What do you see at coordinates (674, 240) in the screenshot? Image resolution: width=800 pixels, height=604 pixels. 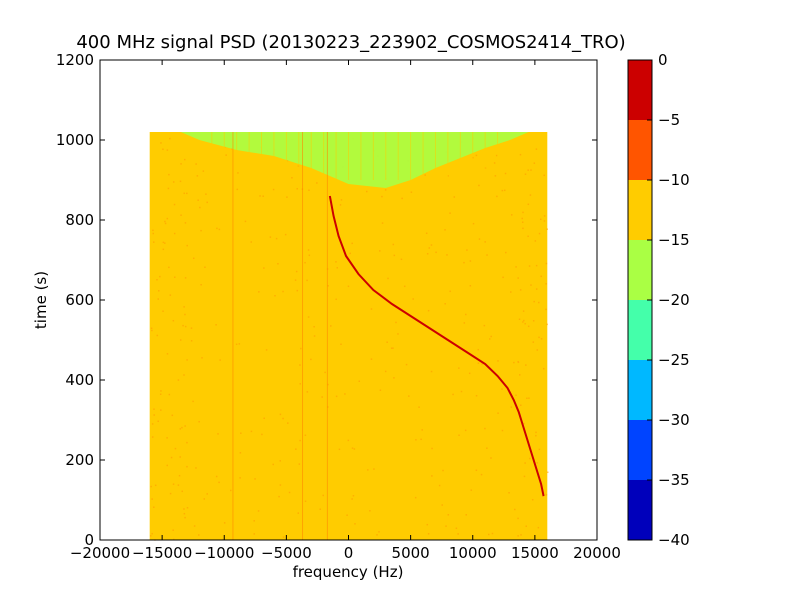 I see `colorbar-tick-label: −15` at bounding box center [674, 240].